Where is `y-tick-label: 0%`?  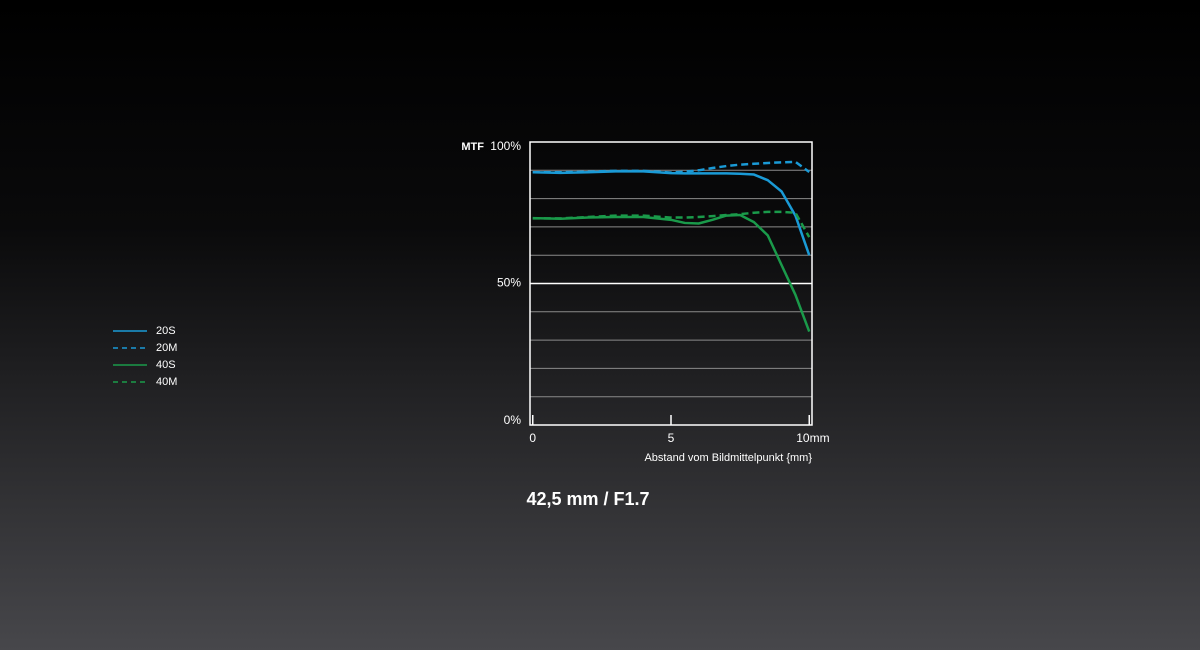
y-tick-label: 0% is located at coordinates (513, 420).